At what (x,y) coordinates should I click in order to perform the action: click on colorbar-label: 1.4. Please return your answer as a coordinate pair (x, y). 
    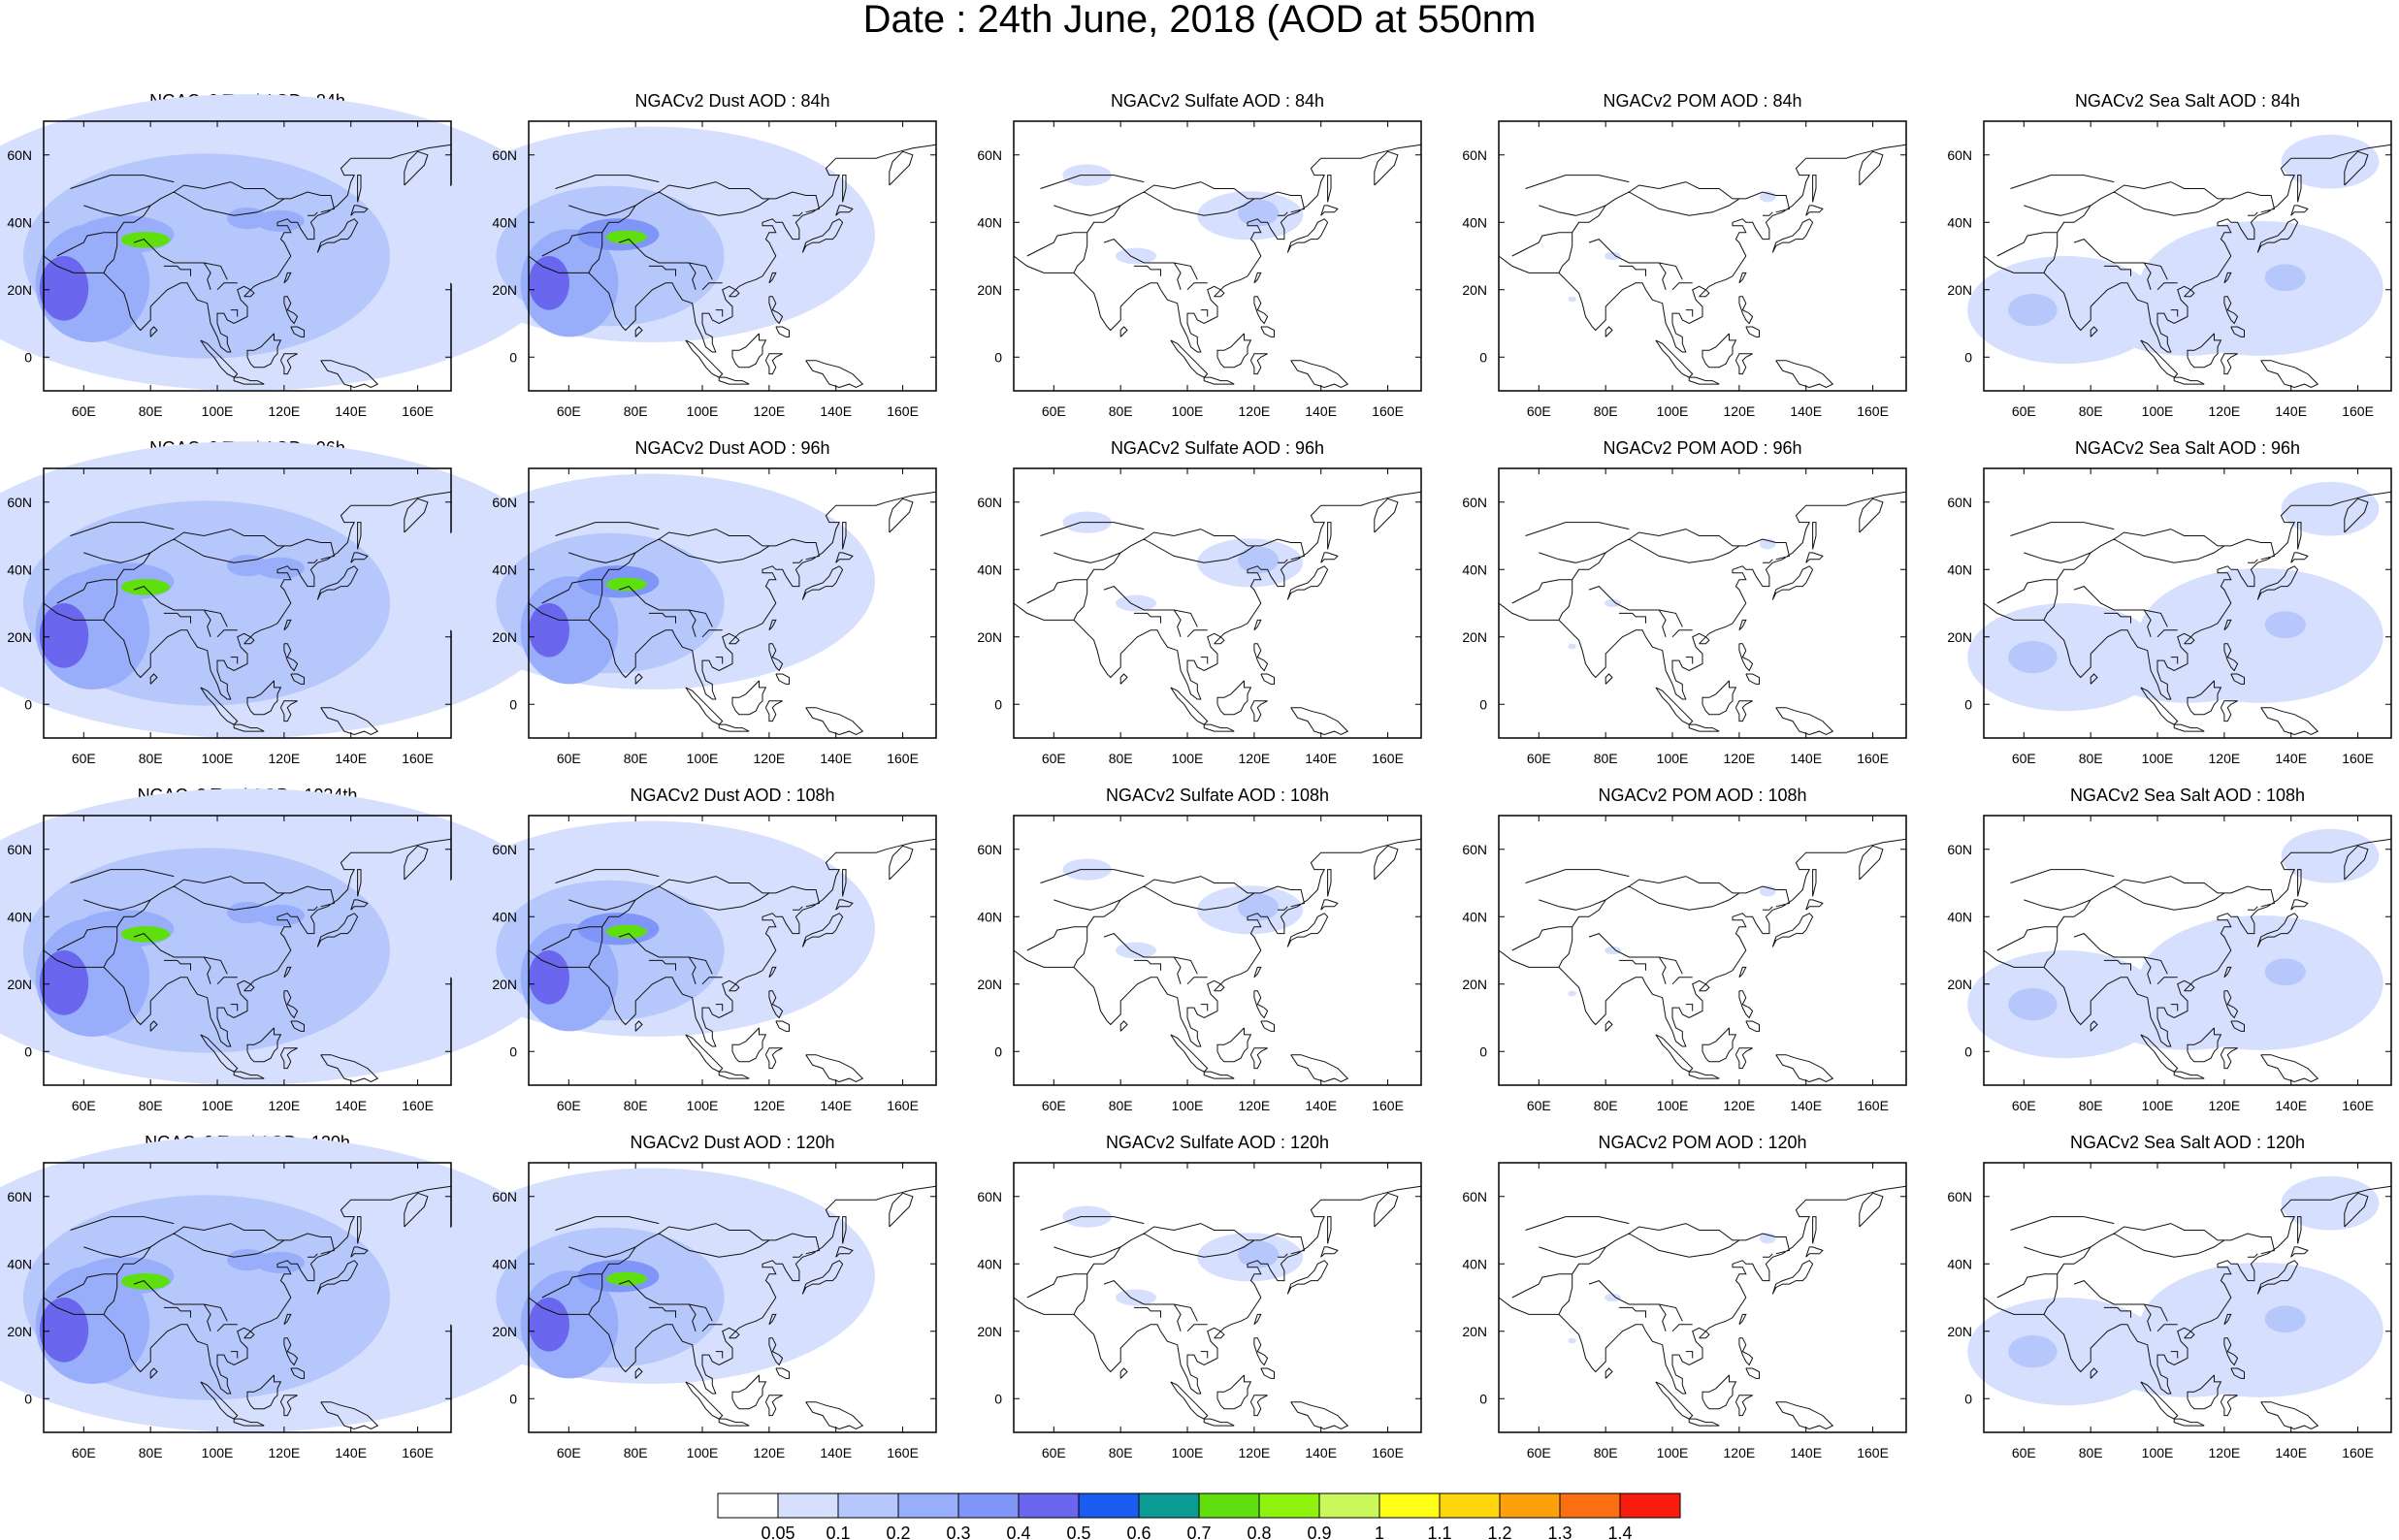
    Looking at the image, I should click on (1619, 1532).